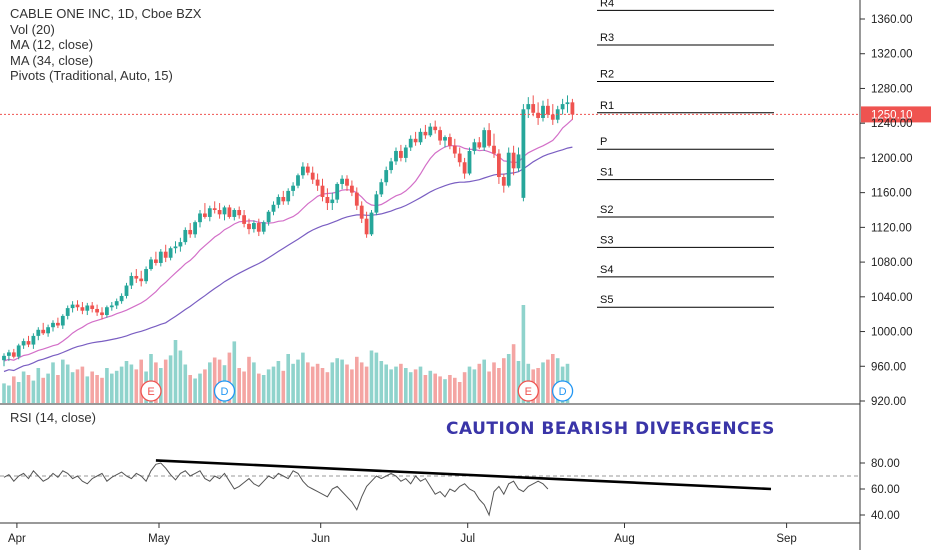  Describe the element at coordinates (610, 429) in the screenshot. I see `divergence-annotation: CAUTION BEARISH DIVERGENCES` at that location.